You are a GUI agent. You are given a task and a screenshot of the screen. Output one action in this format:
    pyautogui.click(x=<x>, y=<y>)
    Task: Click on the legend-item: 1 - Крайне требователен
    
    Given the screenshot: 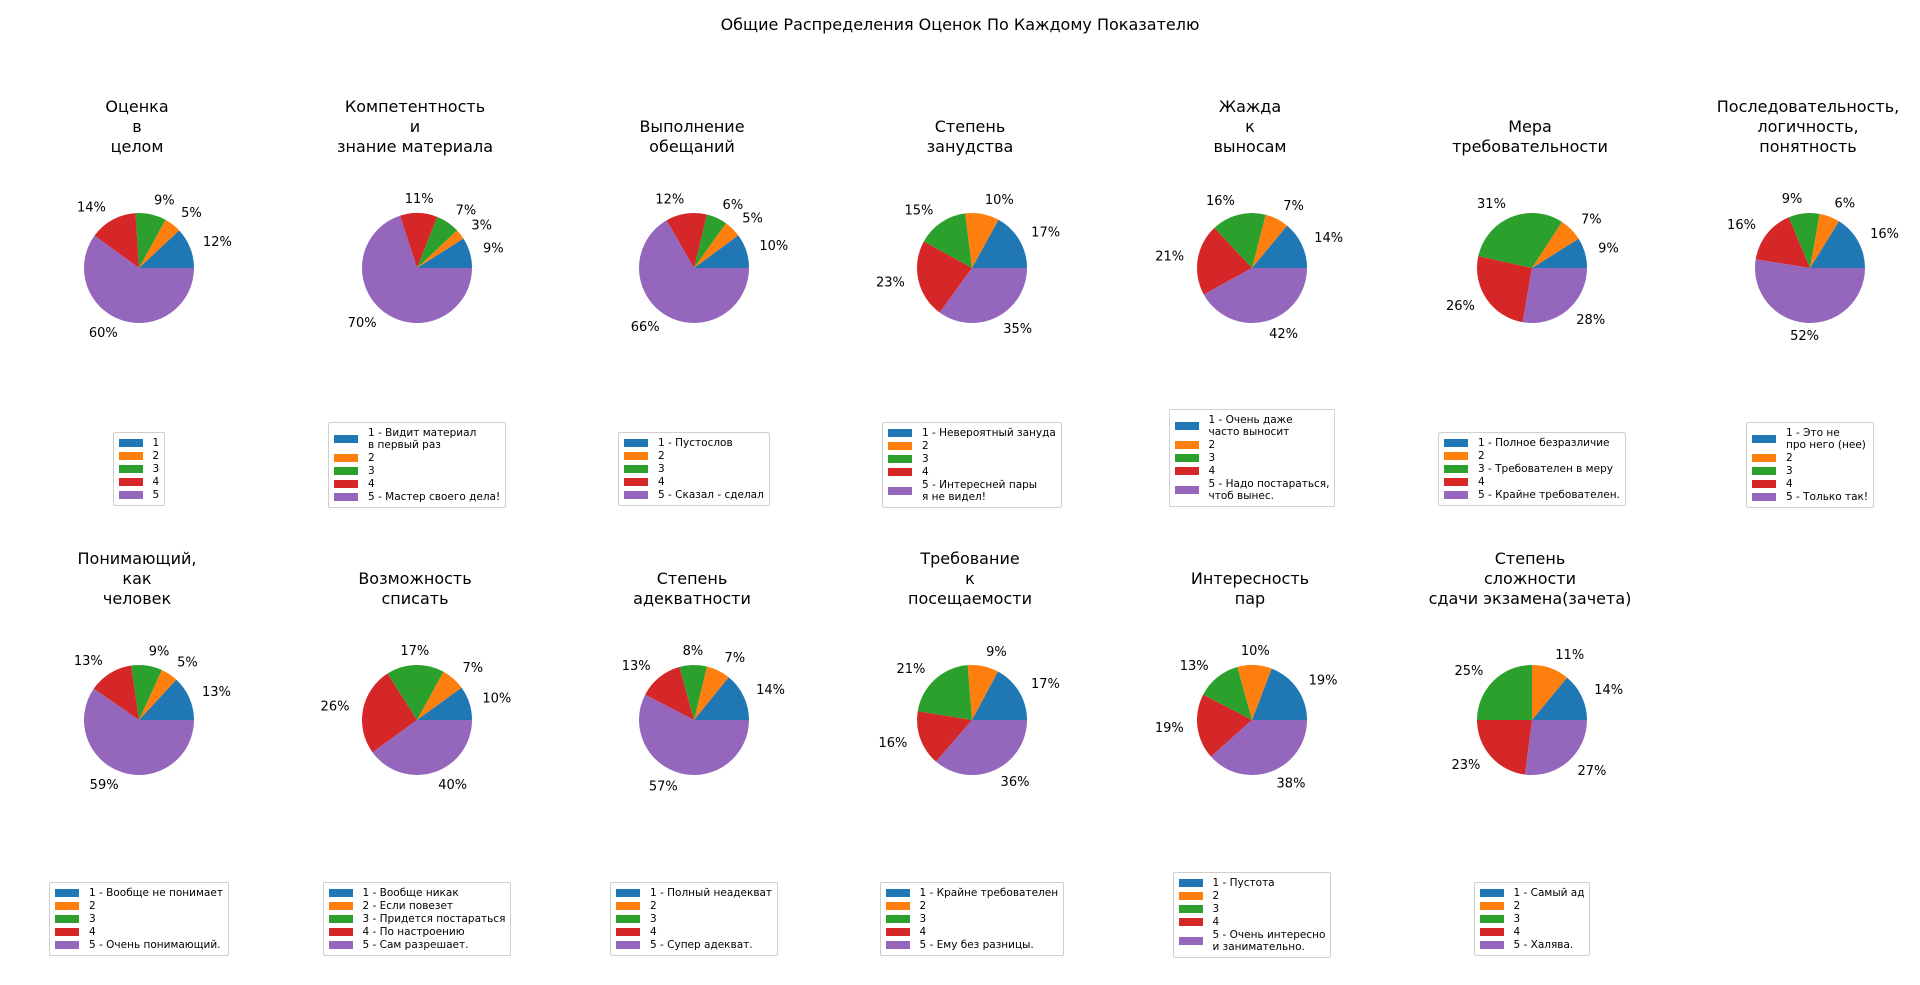 What is the action you would take?
    pyautogui.click(x=972, y=893)
    